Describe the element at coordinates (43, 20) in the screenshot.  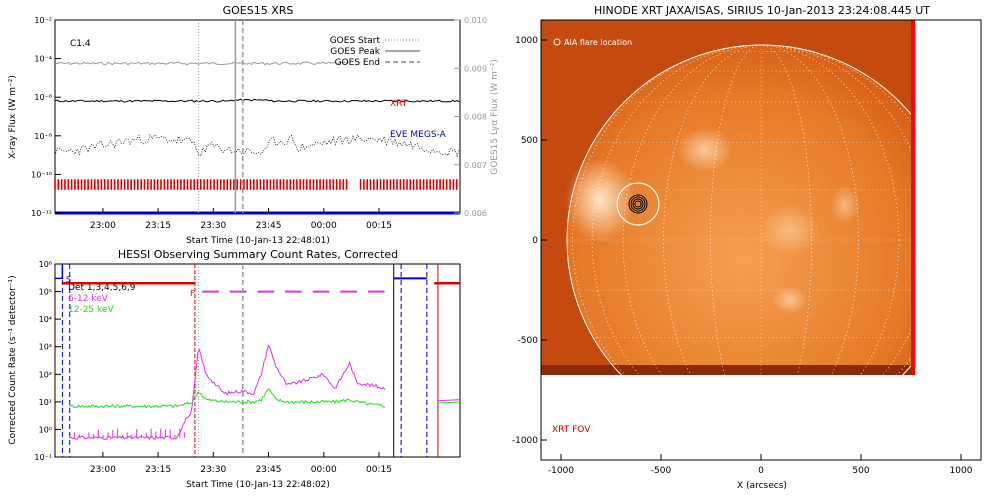
I see `goes-y-tick-label: 10⁻²` at that location.